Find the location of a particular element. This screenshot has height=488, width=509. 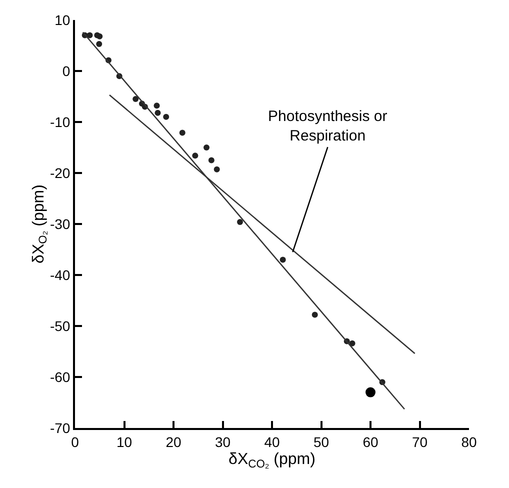

x-tick-label: 60 is located at coordinates (370, 442).